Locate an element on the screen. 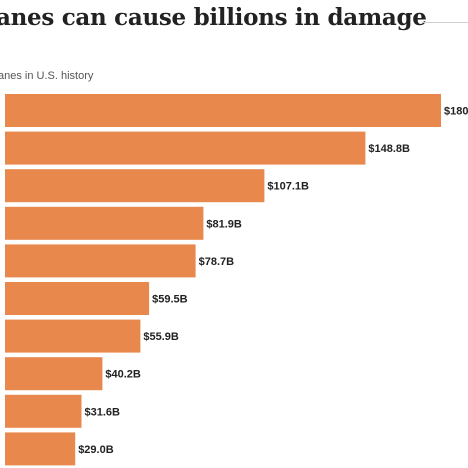  title-divider is located at coordinates (445, 22).